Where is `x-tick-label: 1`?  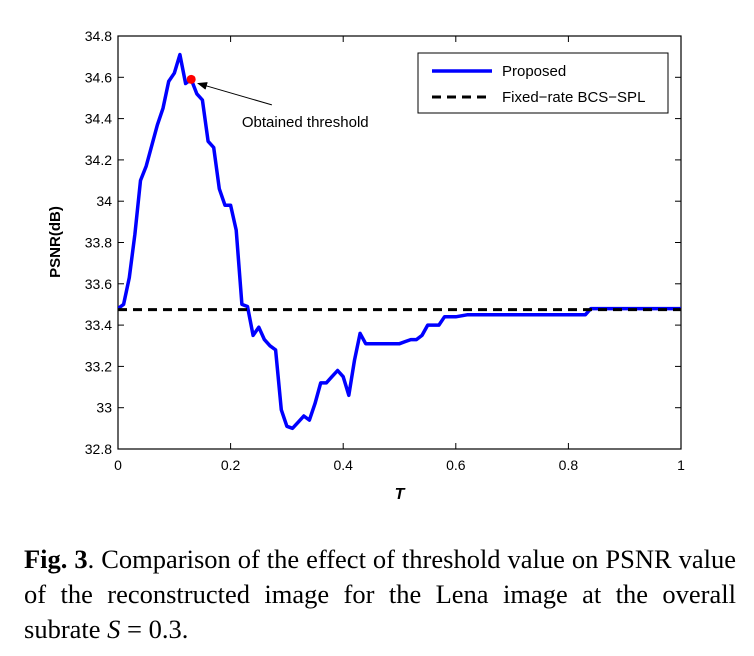 x-tick-label: 1 is located at coordinates (681, 465).